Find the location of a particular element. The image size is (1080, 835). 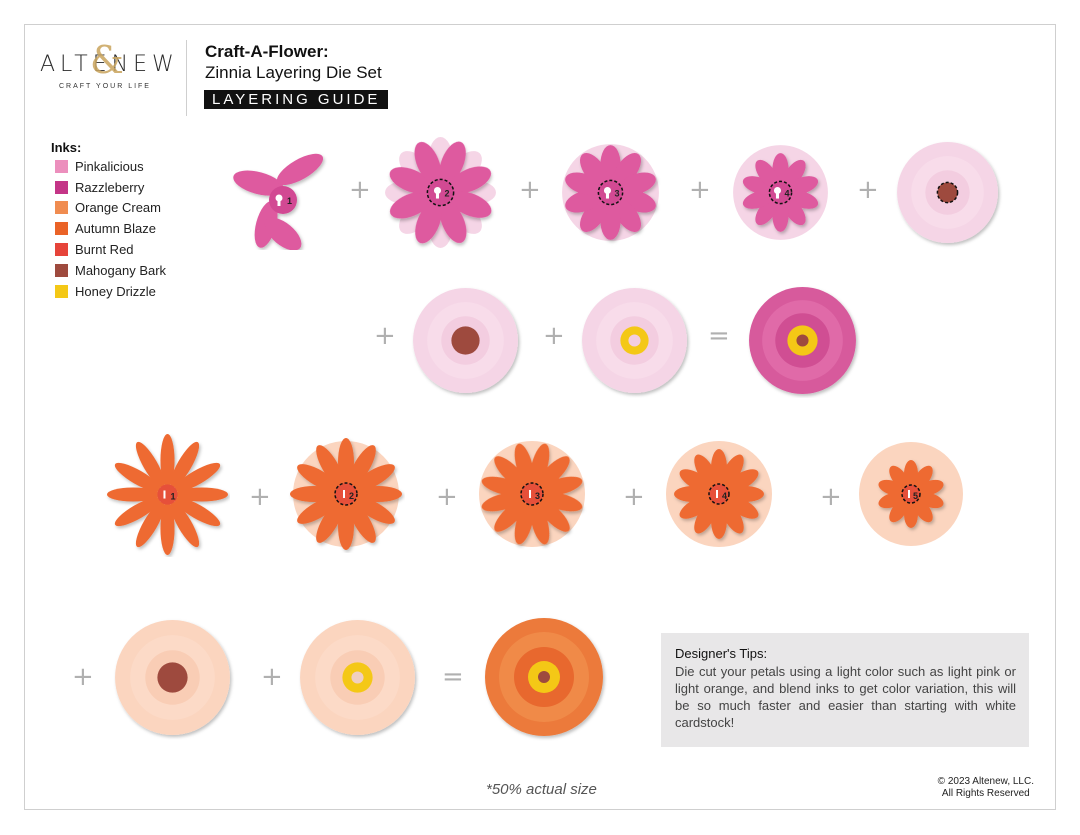

ampersand-icon: & is located at coordinates (109, 60).